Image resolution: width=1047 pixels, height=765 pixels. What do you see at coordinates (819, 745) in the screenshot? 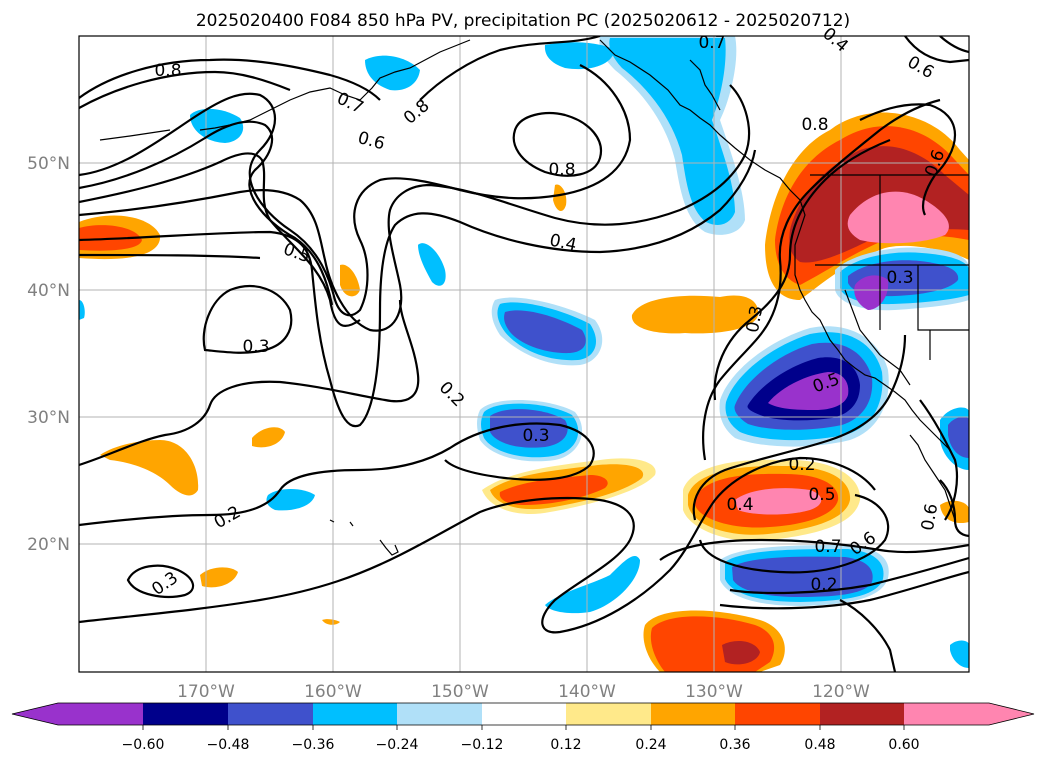
I see `colorbar-tick-label: 0.48` at bounding box center [819, 745].